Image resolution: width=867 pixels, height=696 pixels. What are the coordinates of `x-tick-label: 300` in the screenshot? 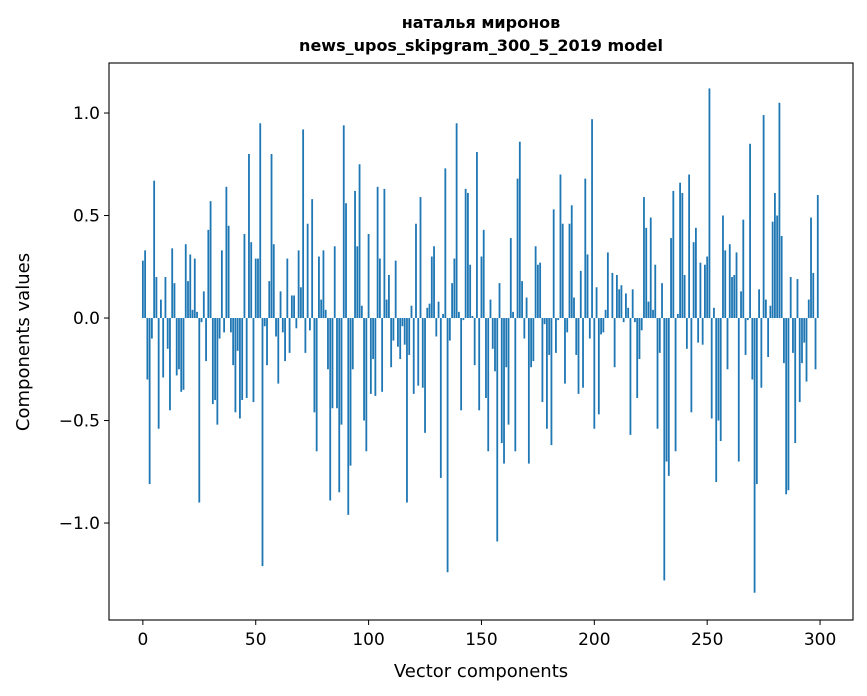 It's located at (820, 640).